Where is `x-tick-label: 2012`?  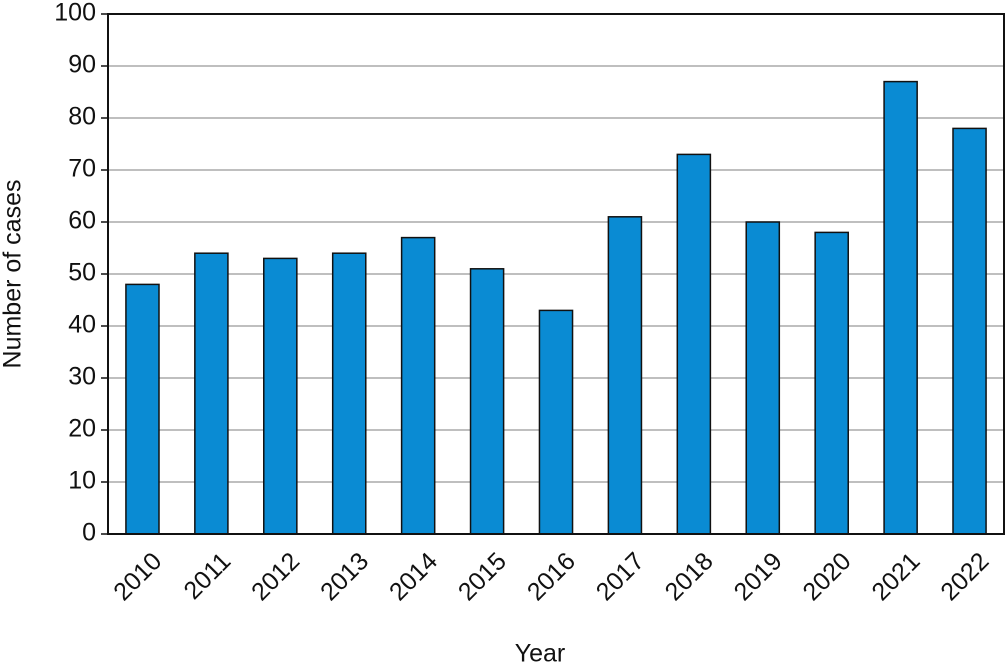
x-tick-label: 2012 is located at coordinates (275, 576).